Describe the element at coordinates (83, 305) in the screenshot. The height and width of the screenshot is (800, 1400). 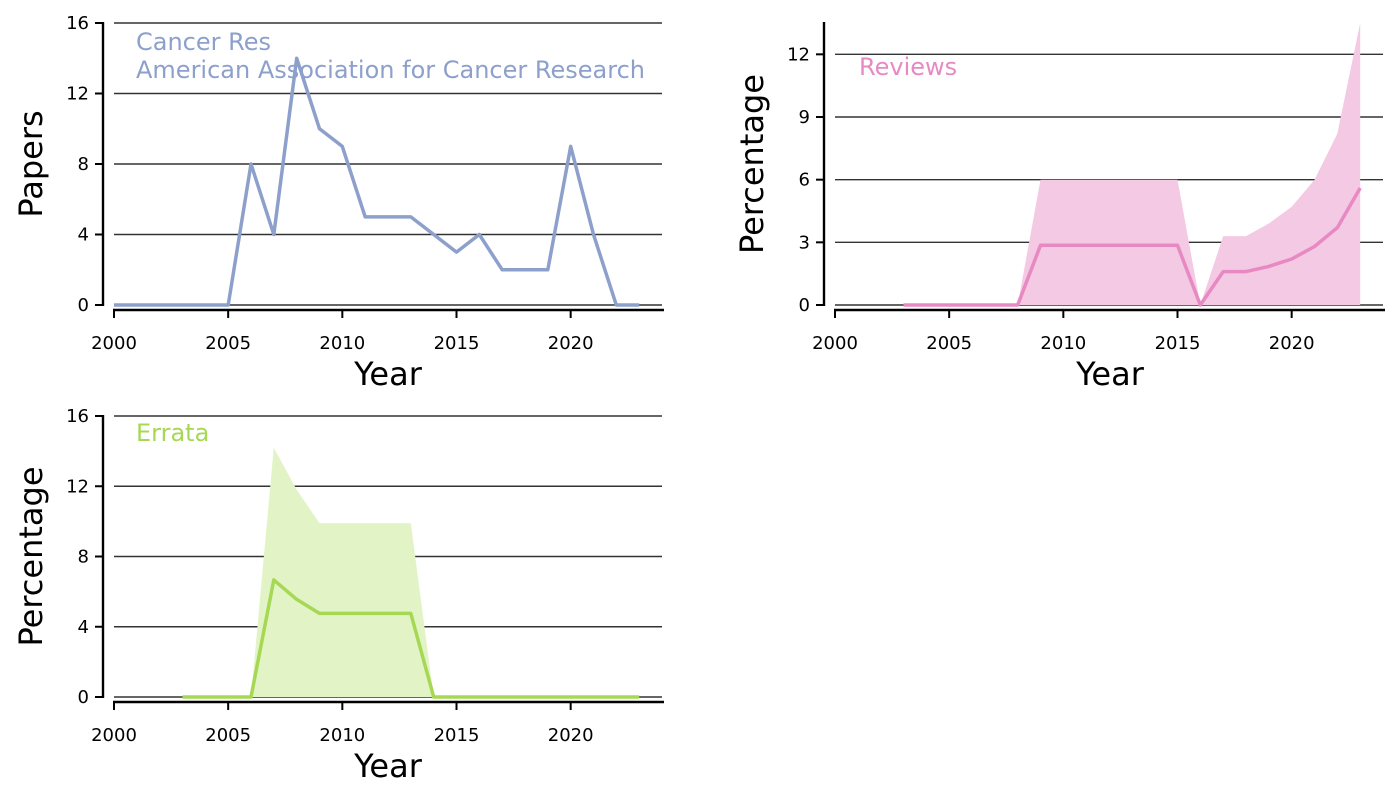
I see `panel-1-ytick-label: 0` at that location.